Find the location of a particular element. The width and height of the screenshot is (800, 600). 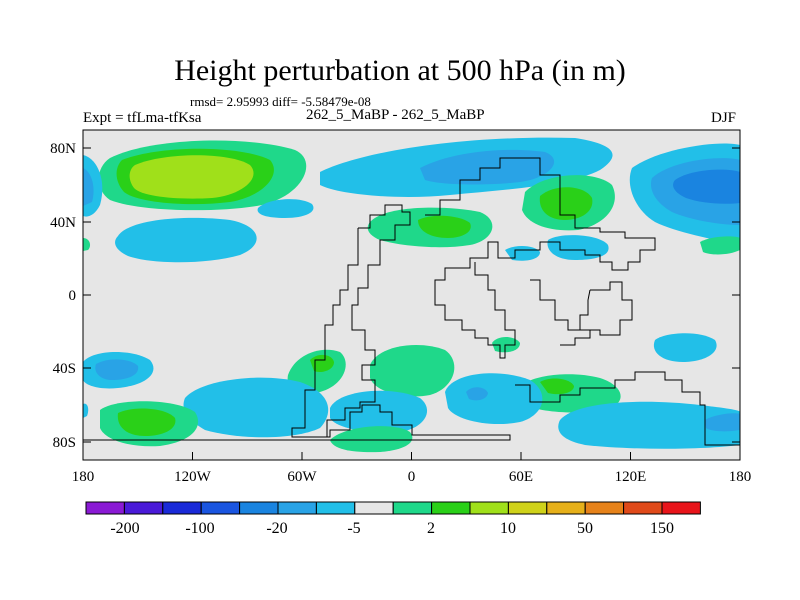

colorbar-label: -20 is located at coordinates (276, 528).